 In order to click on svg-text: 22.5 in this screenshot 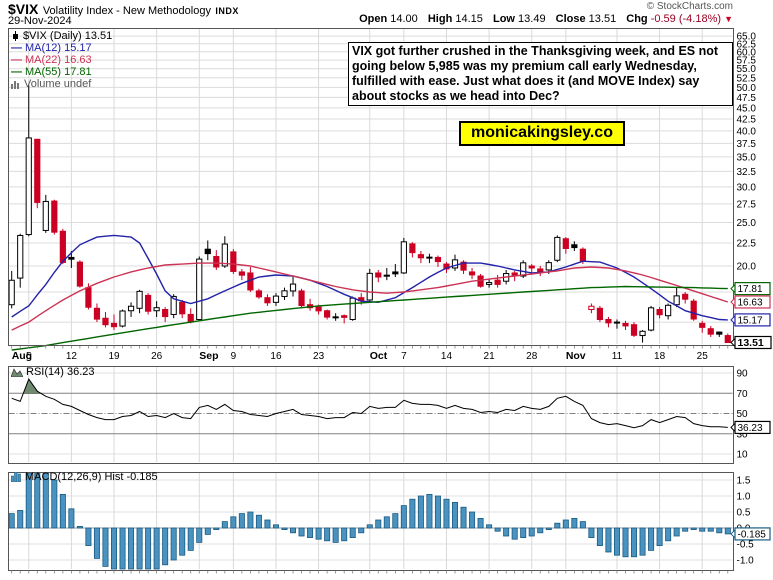, I will do `click(747, 244)`.